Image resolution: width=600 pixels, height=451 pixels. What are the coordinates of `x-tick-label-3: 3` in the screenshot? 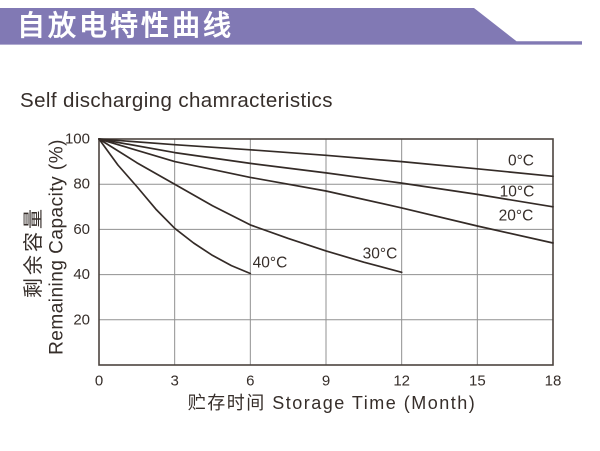 It's located at (174, 381).